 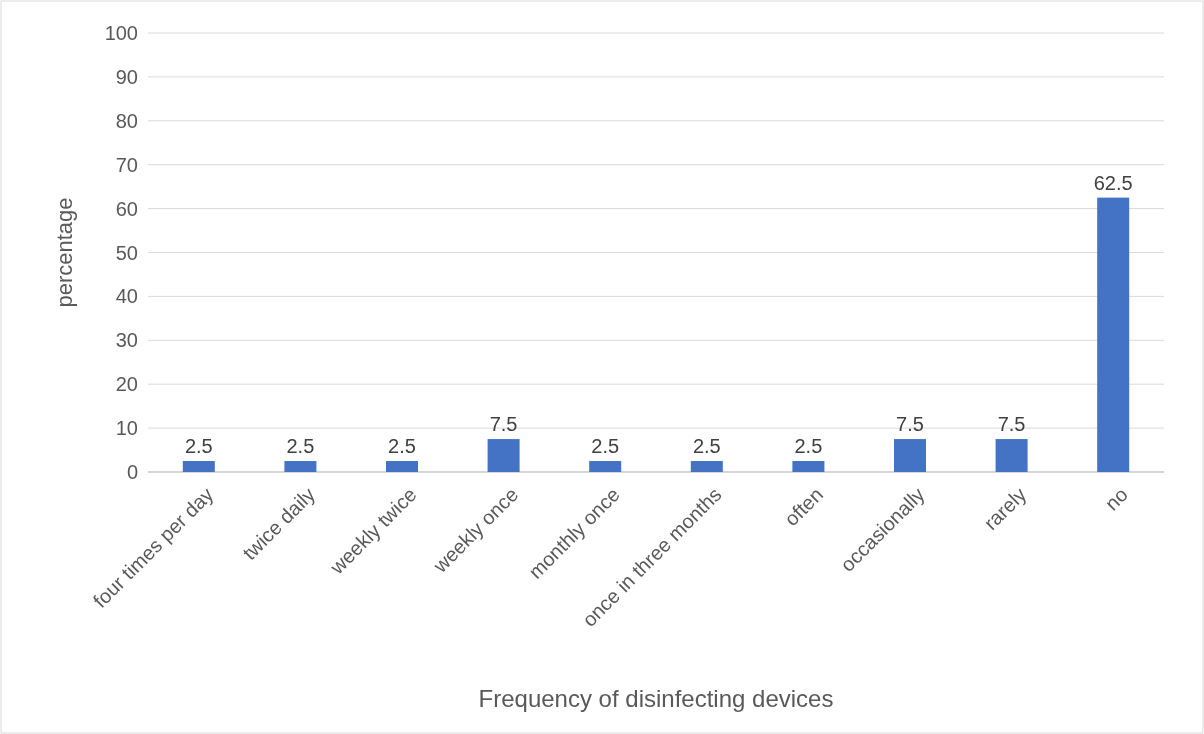 What do you see at coordinates (126, 208) in the screenshot?
I see `y-tick-label: 60` at bounding box center [126, 208].